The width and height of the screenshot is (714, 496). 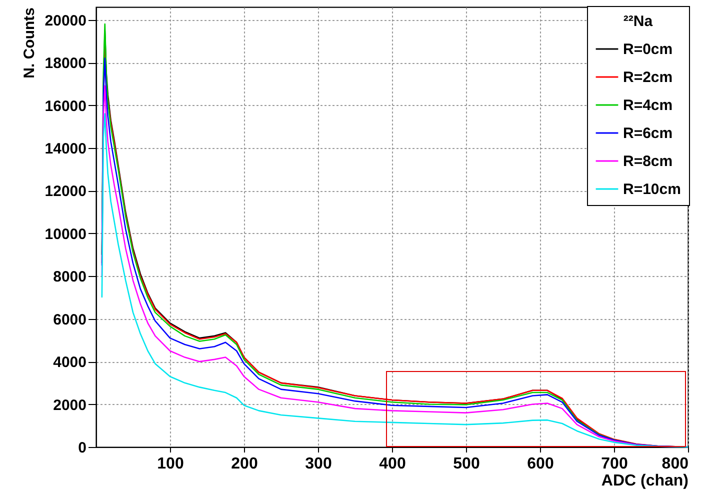 I want to click on y-tick-label: 18000, so click(x=65, y=63).